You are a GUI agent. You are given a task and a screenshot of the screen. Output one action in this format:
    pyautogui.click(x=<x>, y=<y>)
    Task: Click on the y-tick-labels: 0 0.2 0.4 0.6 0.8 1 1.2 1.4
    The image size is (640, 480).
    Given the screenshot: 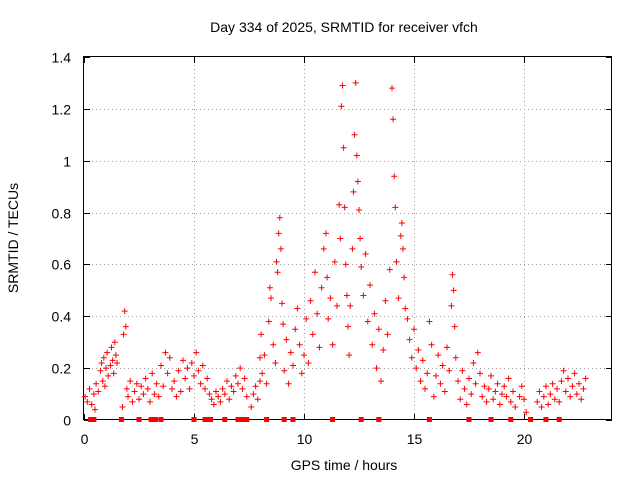 What is the action you would take?
    pyautogui.click(x=62, y=239)
    